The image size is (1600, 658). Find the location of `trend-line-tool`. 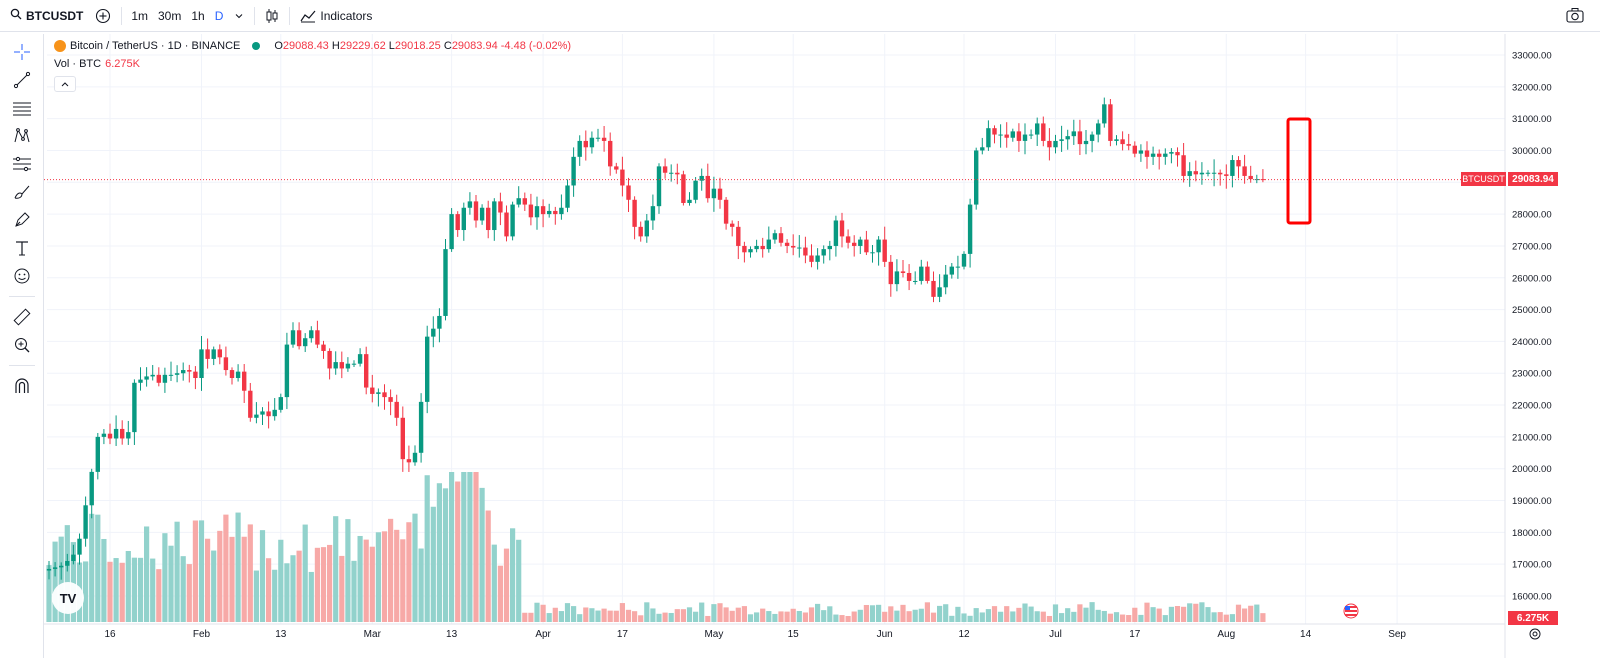

trend-line-tool is located at coordinates (22, 80).